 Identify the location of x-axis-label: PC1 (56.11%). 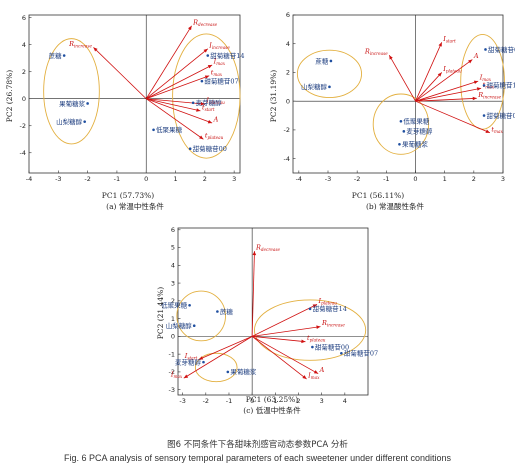
(378, 195).